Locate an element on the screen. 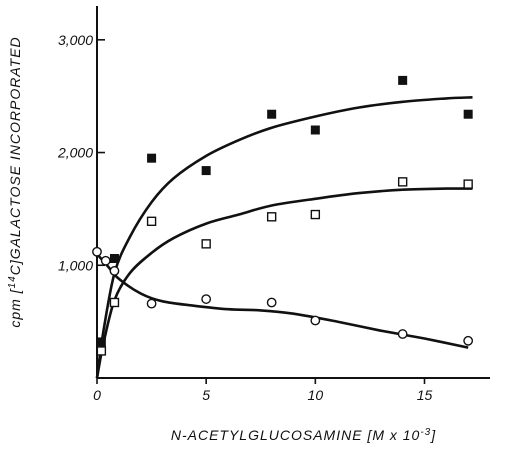 This screenshot has width=506, height=449. x-tick-label: 0 is located at coordinates (97, 395).